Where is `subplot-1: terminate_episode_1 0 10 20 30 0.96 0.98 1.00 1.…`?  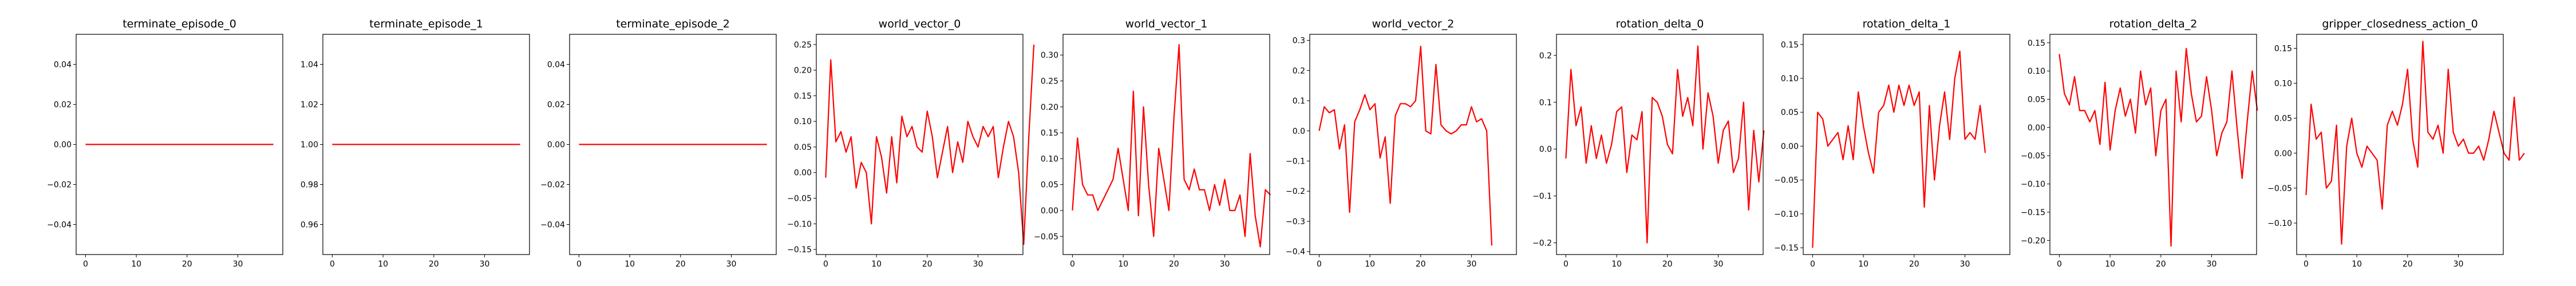 subplot-1: terminate_episode_1 0 10 20 30 0.96 0.98 1.00 1.… is located at coordinates (415, 143).